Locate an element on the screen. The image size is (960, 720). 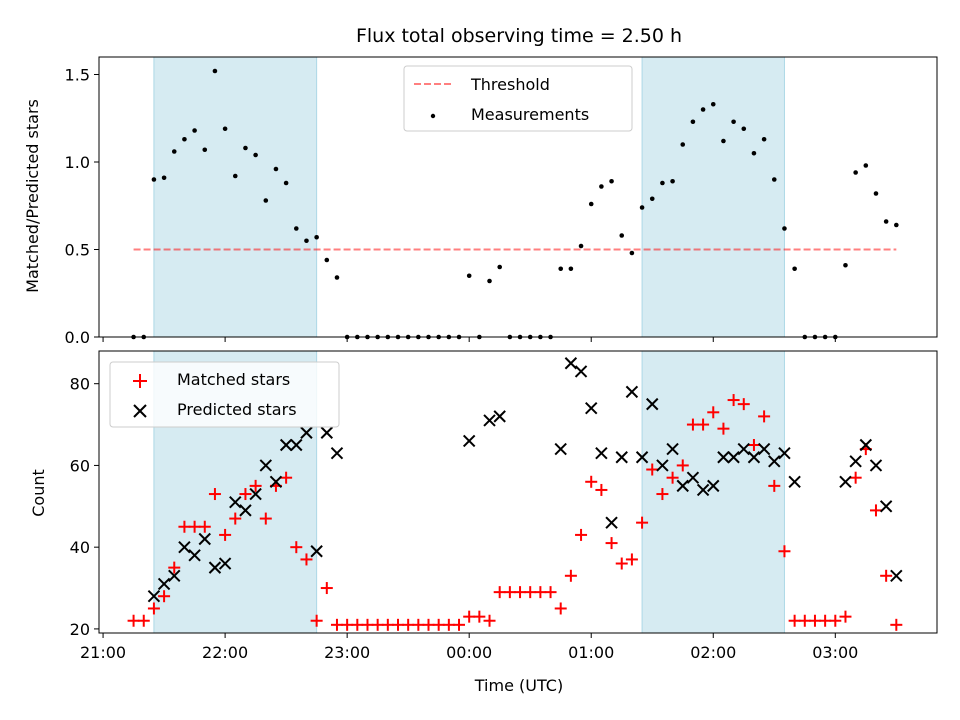
bottom-y-axis-label: Count is located at coordinates (38, 493).